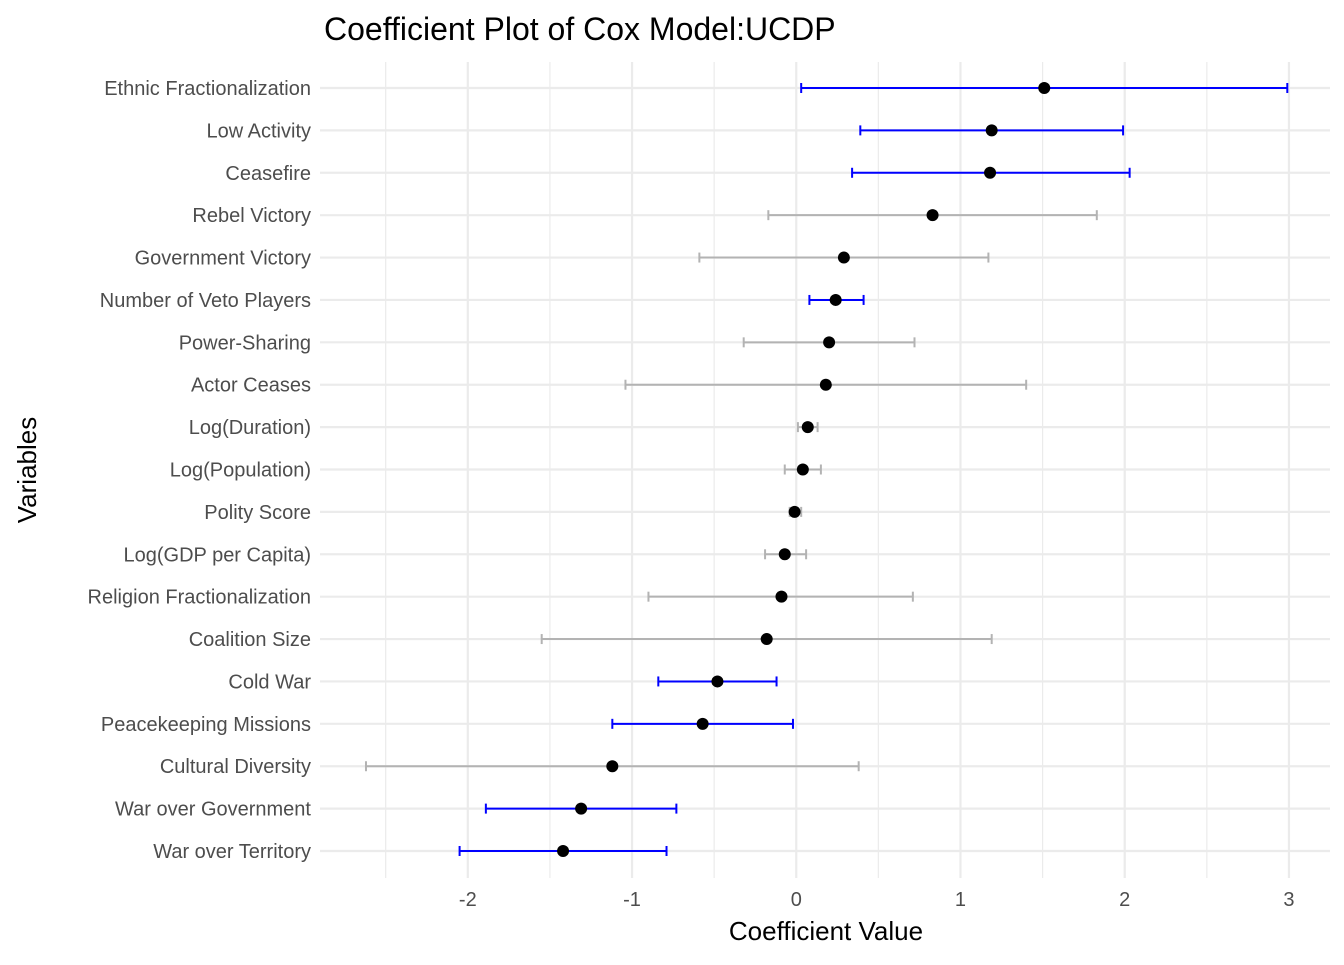 The width and height of the screenshot is (1344, 965). What do you see at coordinates (232, 852) in the screenshot?
I see `variable-label: War over Territory` at bounding box center [232, 852].